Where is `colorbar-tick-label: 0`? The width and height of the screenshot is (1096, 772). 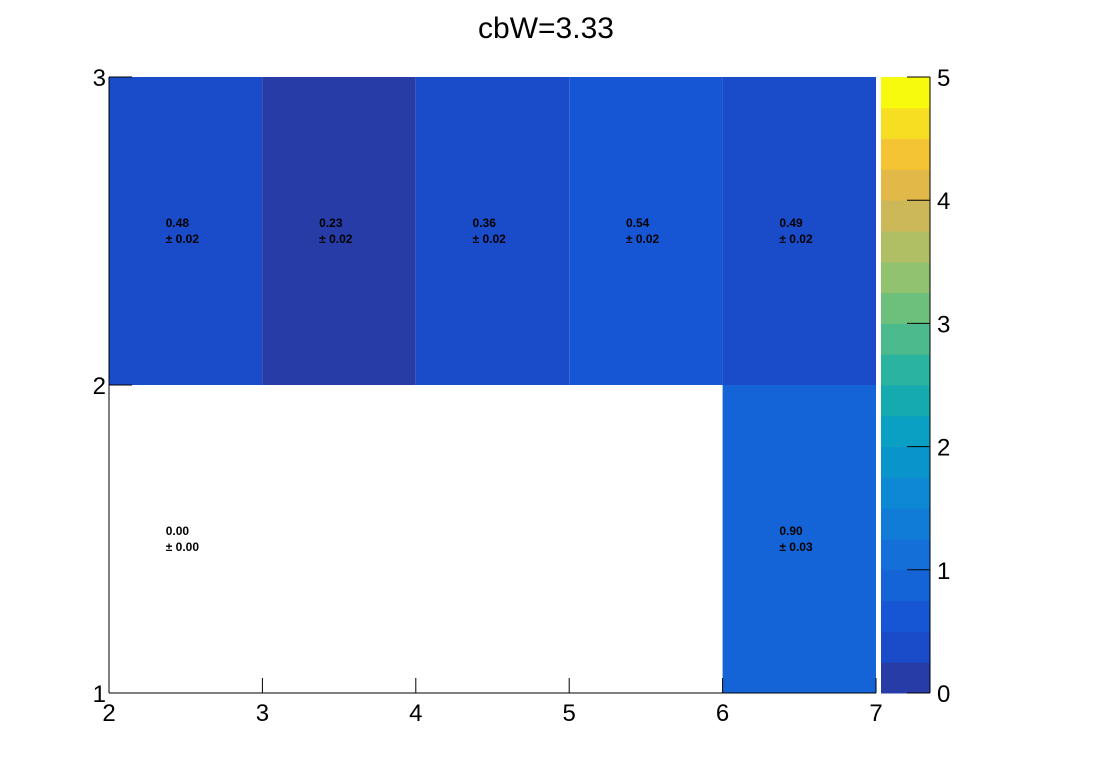 colorbar-tick-label: 0 is located at coordinates (943, 694).